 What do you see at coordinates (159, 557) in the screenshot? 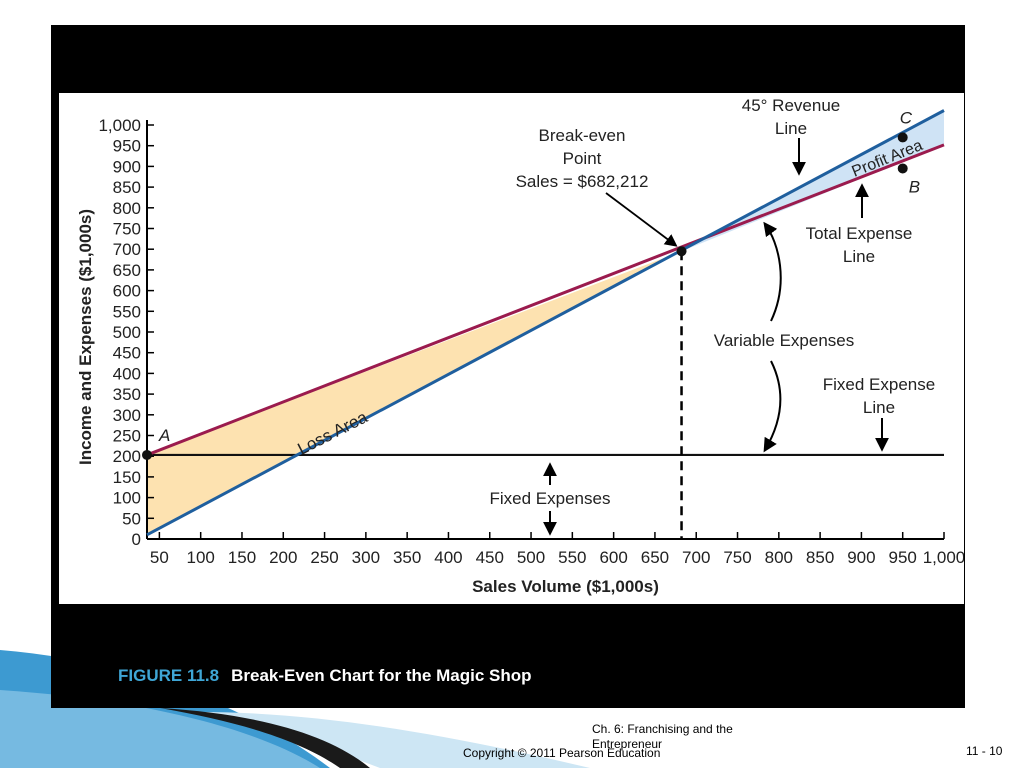
I see `x-tick-label: 50` at bounding box center [159, 557].